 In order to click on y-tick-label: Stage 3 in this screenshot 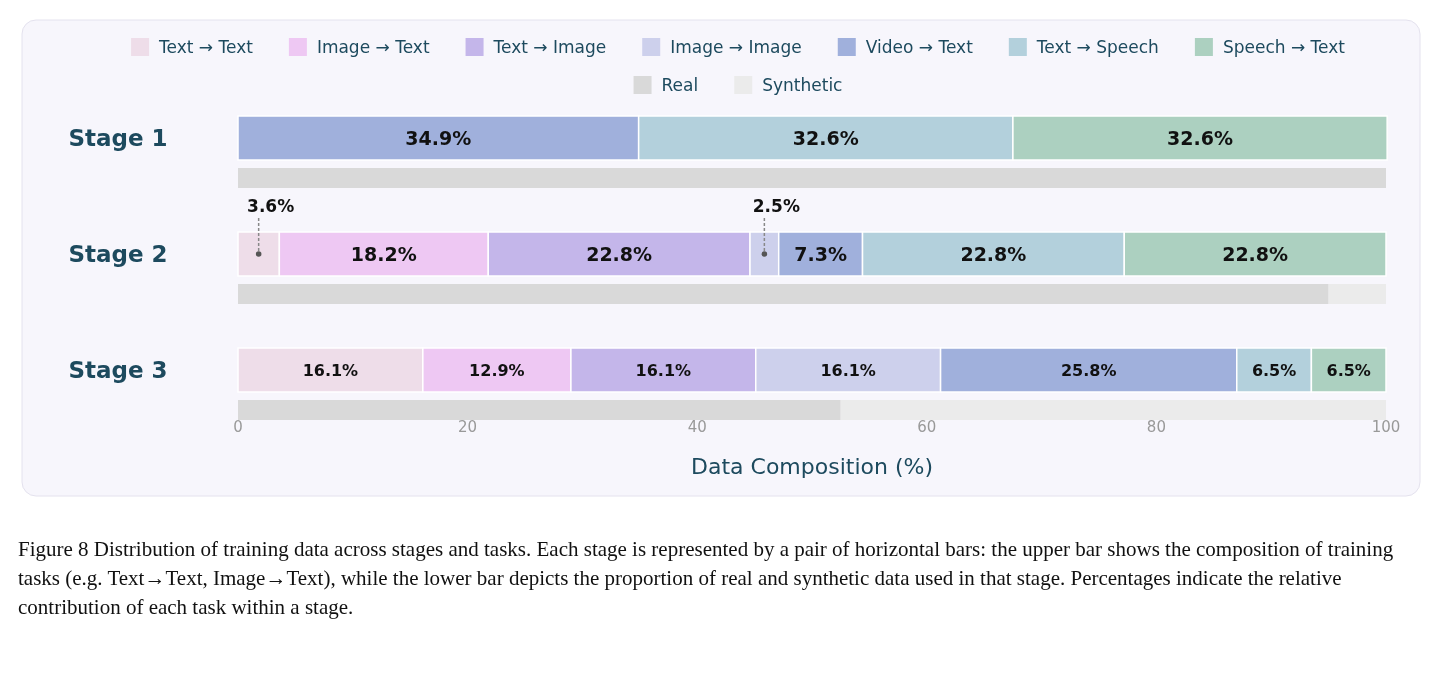, I will do `click(118, 370)`.